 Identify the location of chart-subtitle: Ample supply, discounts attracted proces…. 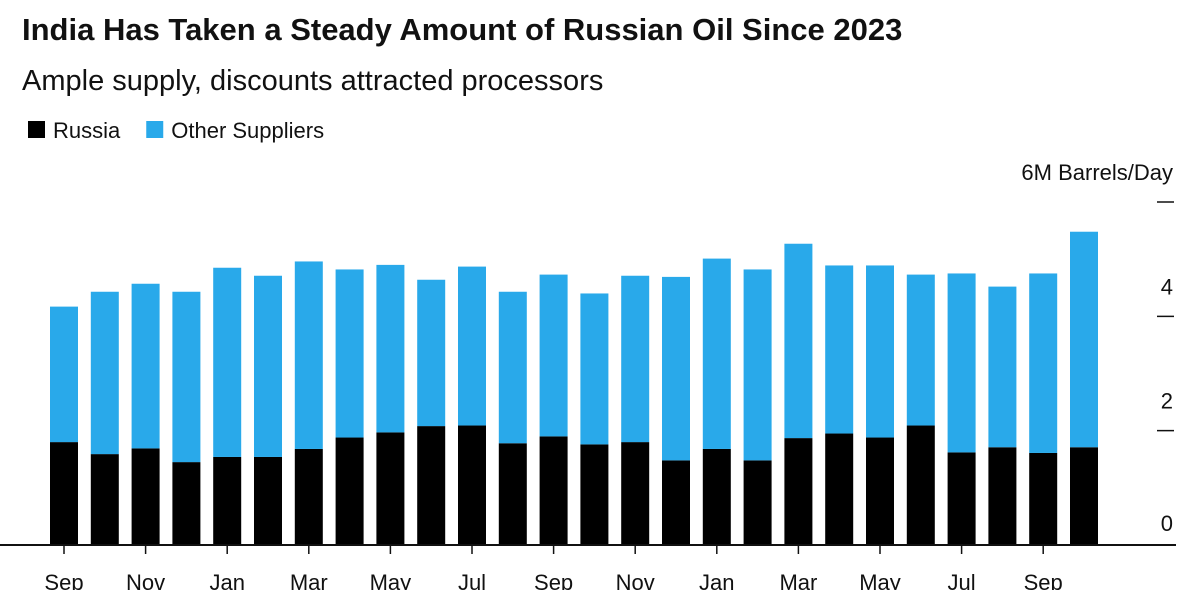
(312, 81).